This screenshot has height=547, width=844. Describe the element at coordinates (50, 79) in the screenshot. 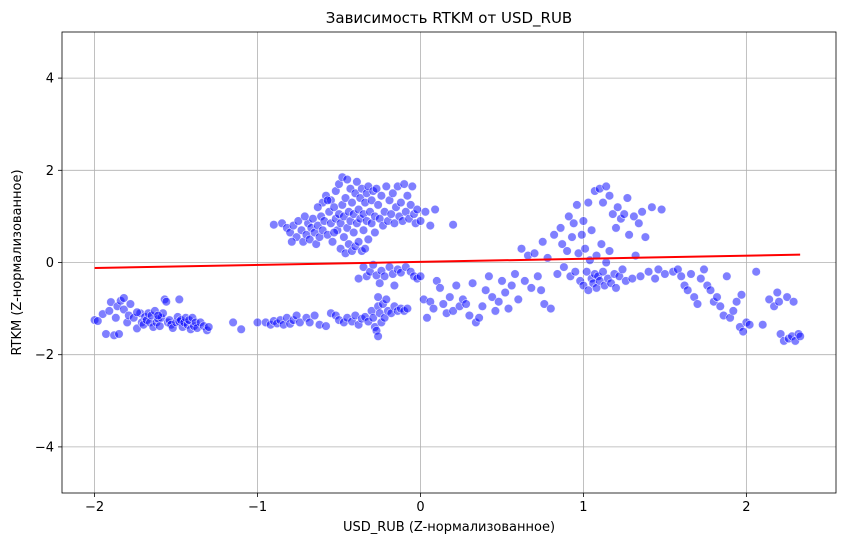

I see `y-tick-label: 4` at that location.